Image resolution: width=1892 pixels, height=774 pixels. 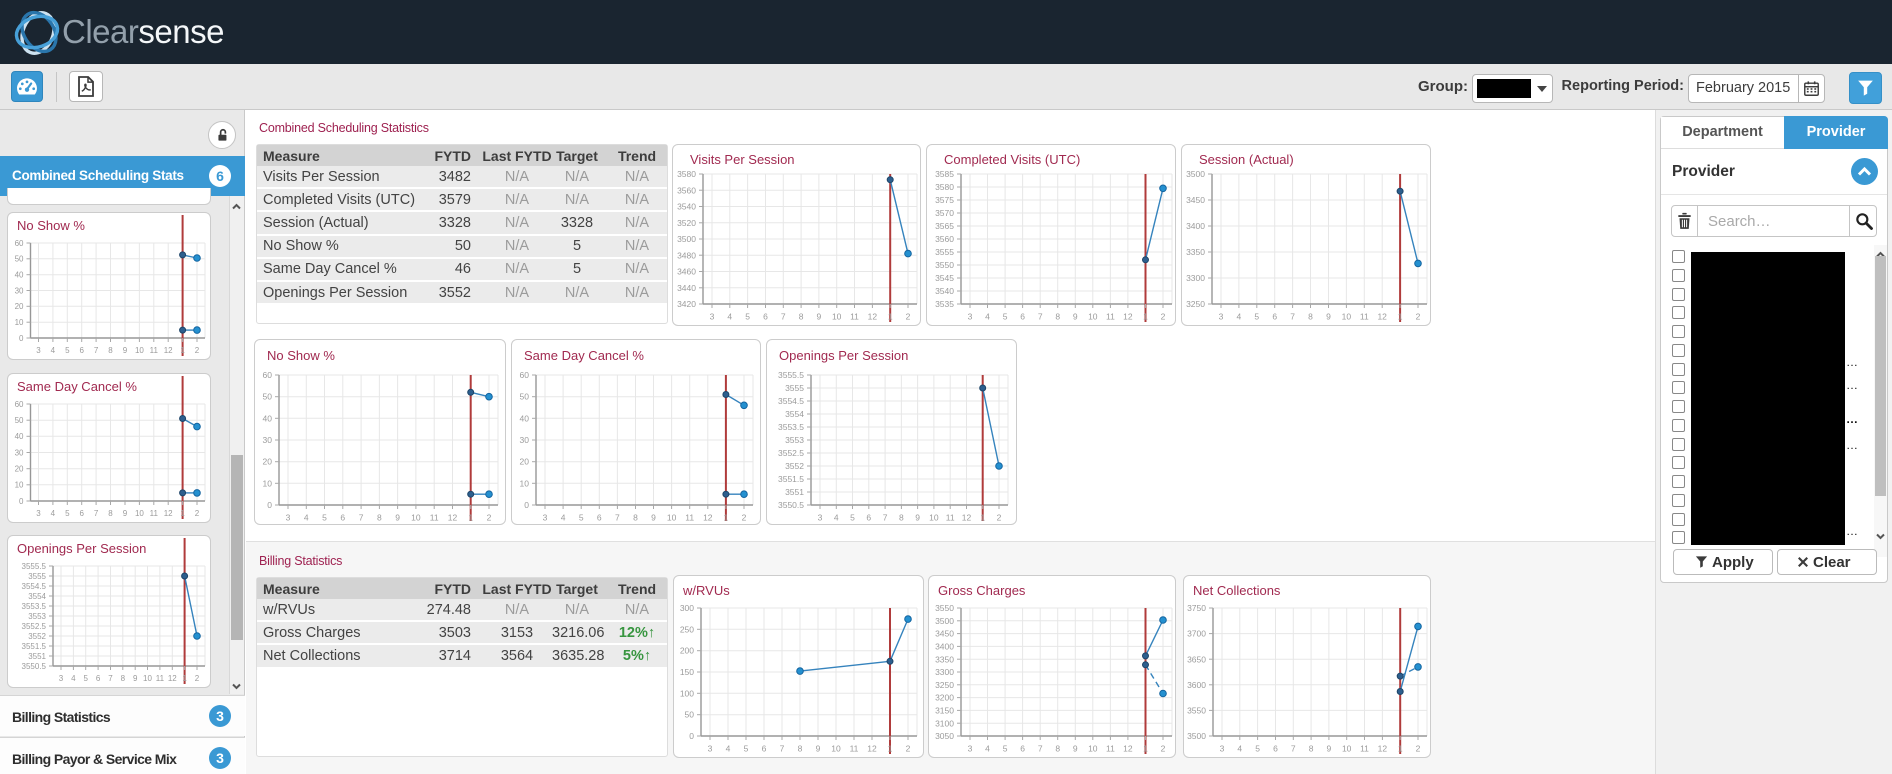 What do you see at coordinates (1237, 590) in the screenshot?
I see `svg-text: Net Collections` at bounding box center [1237, 590].